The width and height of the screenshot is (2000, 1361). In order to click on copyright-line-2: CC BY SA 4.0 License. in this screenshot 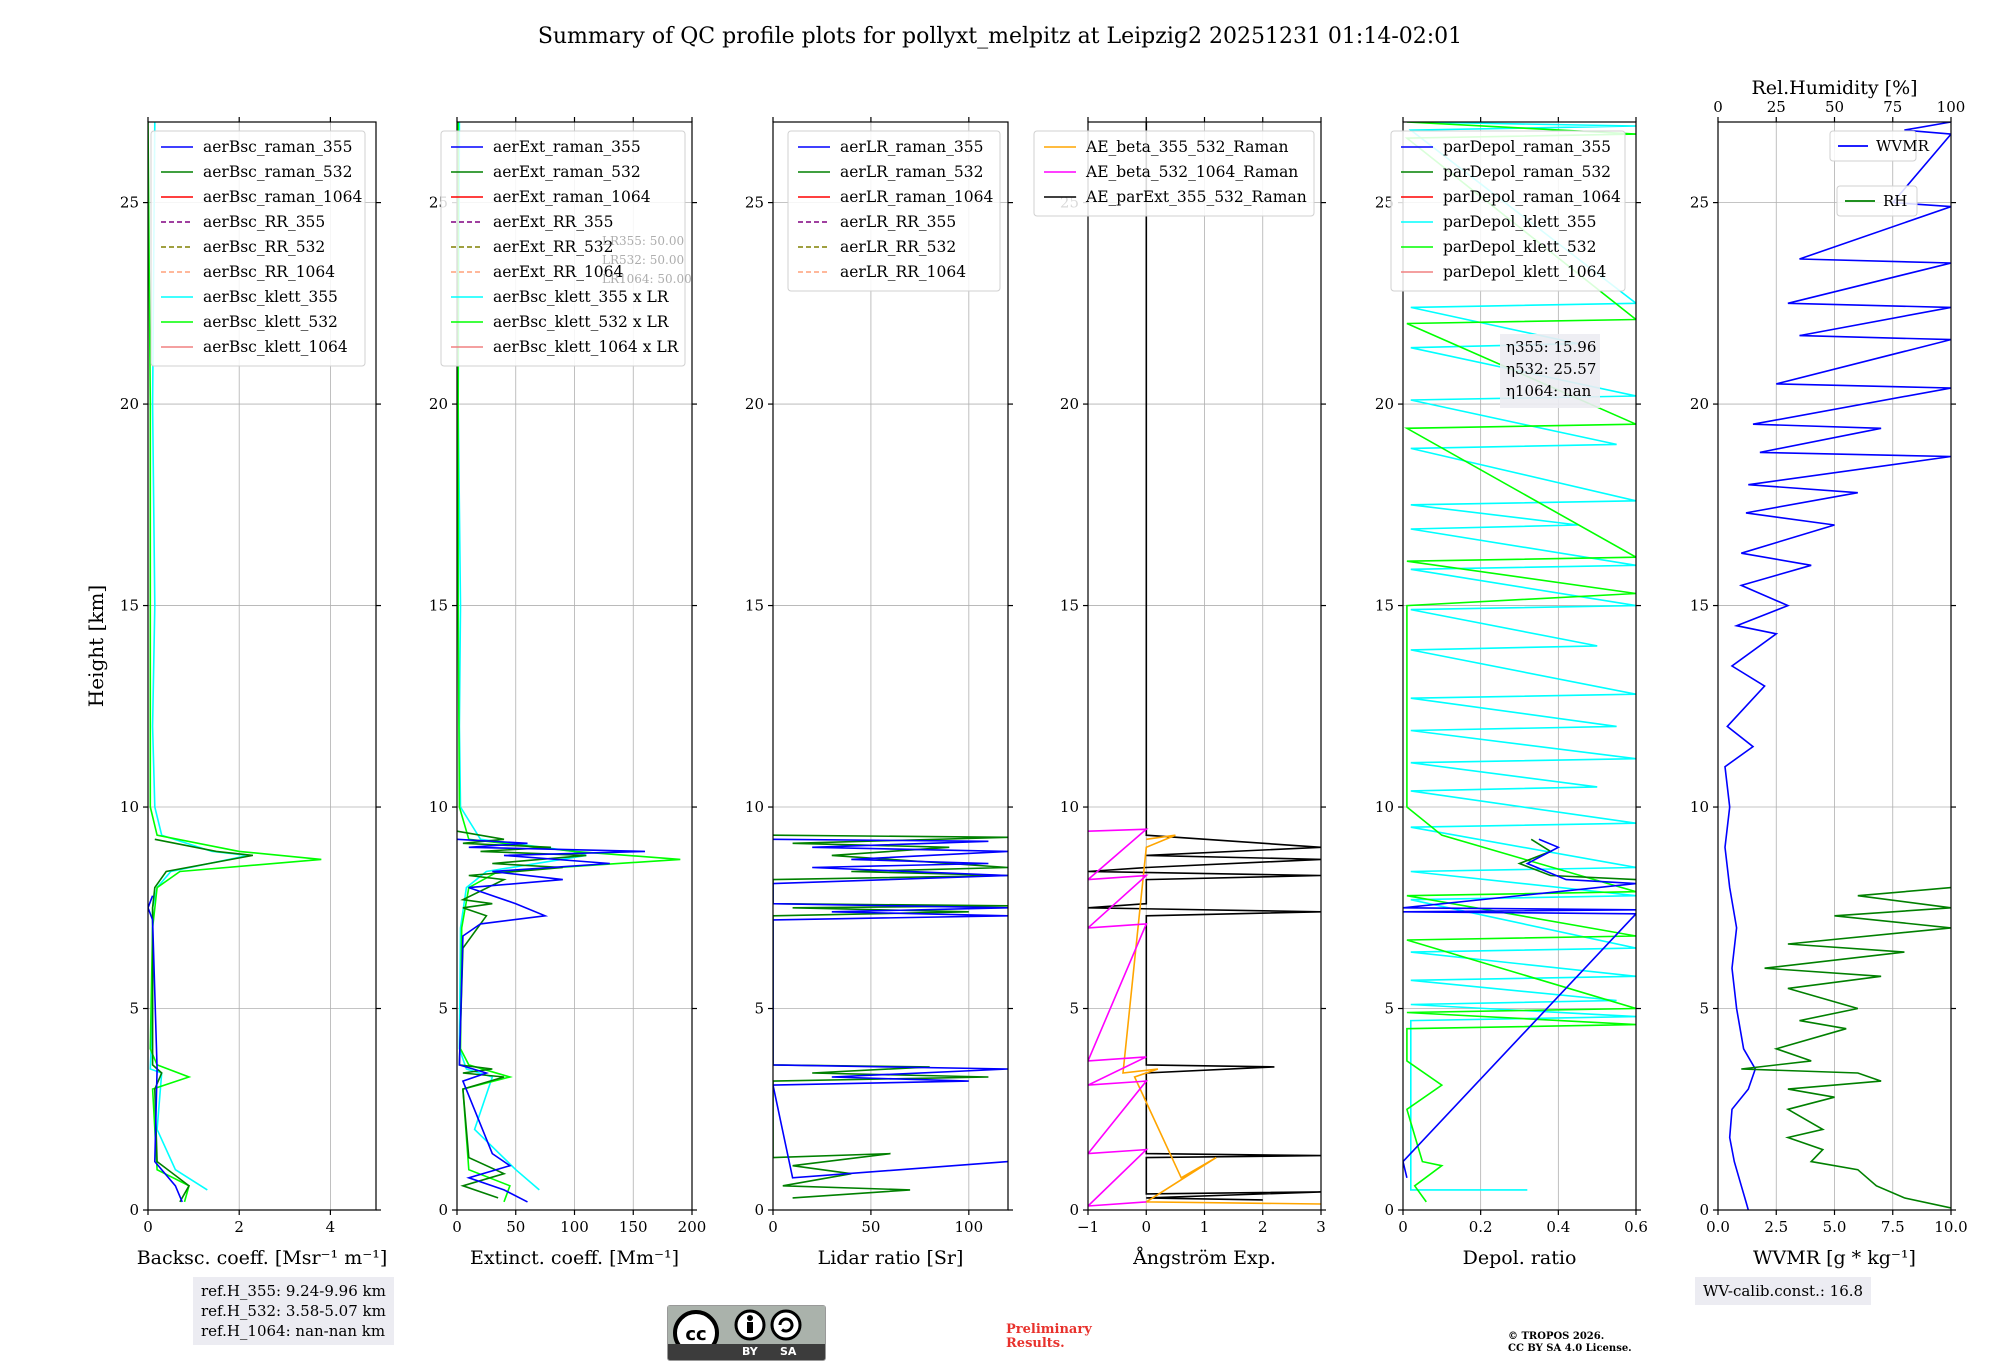, I will do `click(1570, 1348)`.